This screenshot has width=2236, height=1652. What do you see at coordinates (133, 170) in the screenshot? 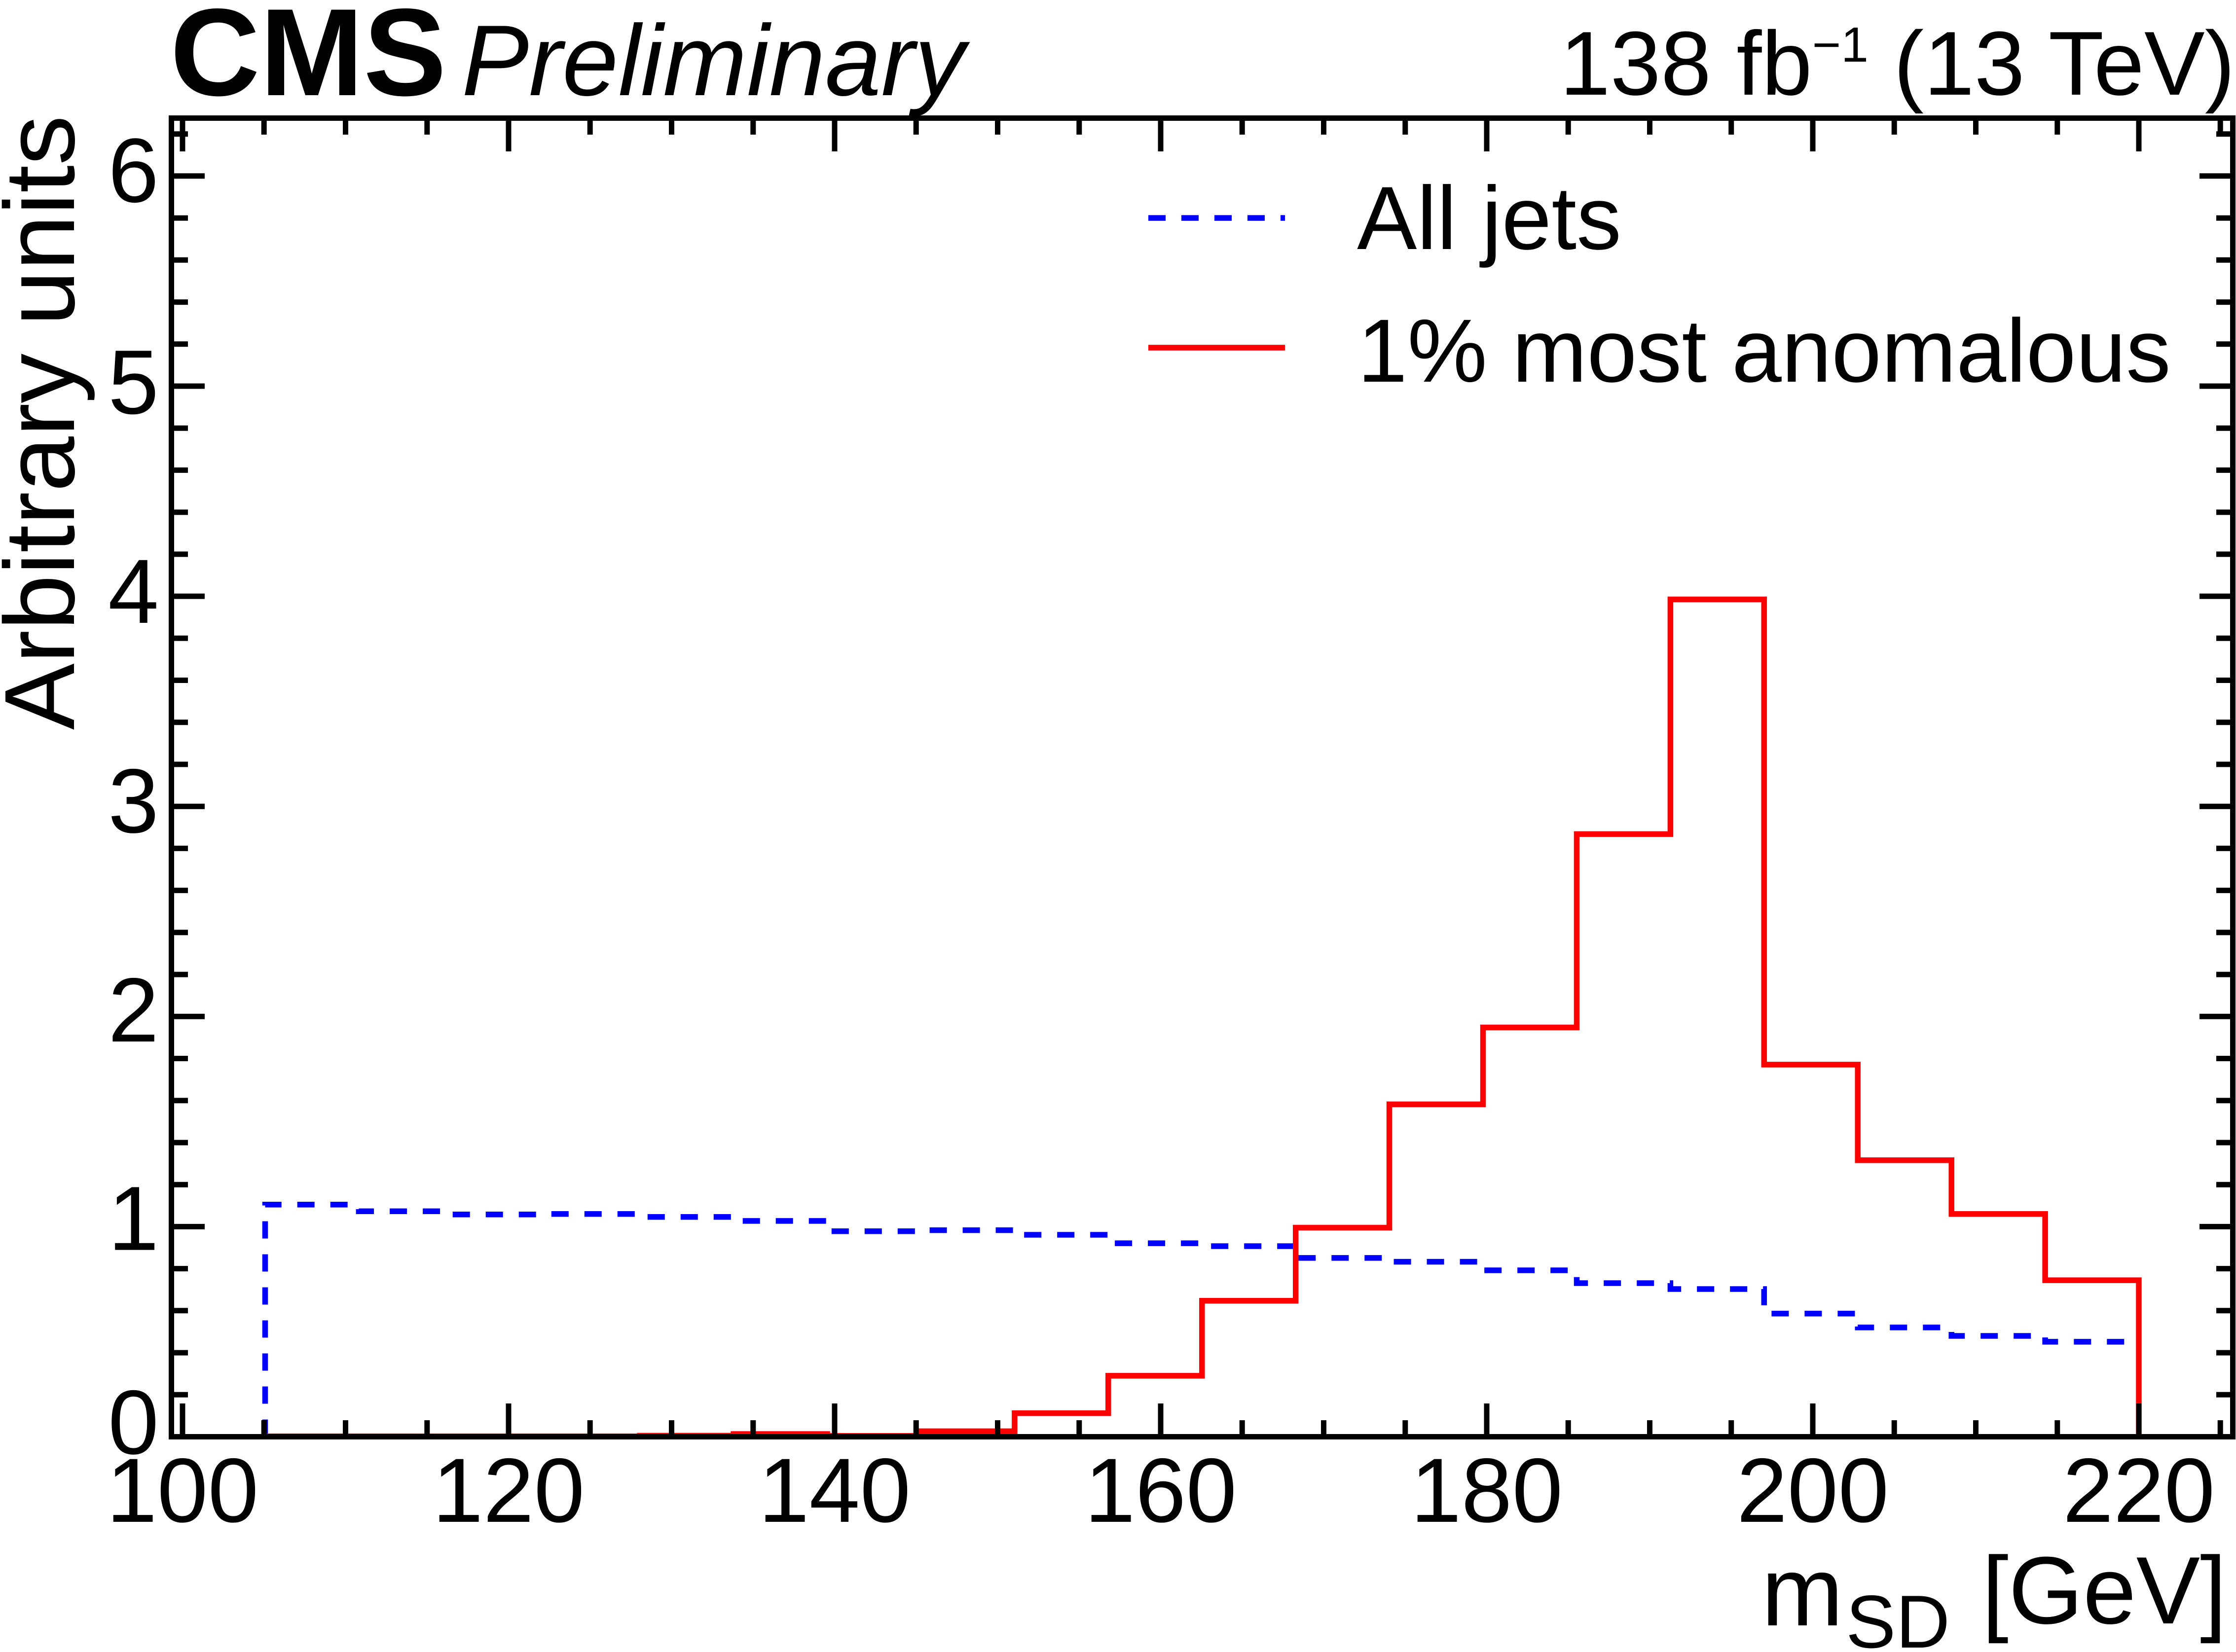
I see `svg-text: 6` at bounding box center [133, 170].